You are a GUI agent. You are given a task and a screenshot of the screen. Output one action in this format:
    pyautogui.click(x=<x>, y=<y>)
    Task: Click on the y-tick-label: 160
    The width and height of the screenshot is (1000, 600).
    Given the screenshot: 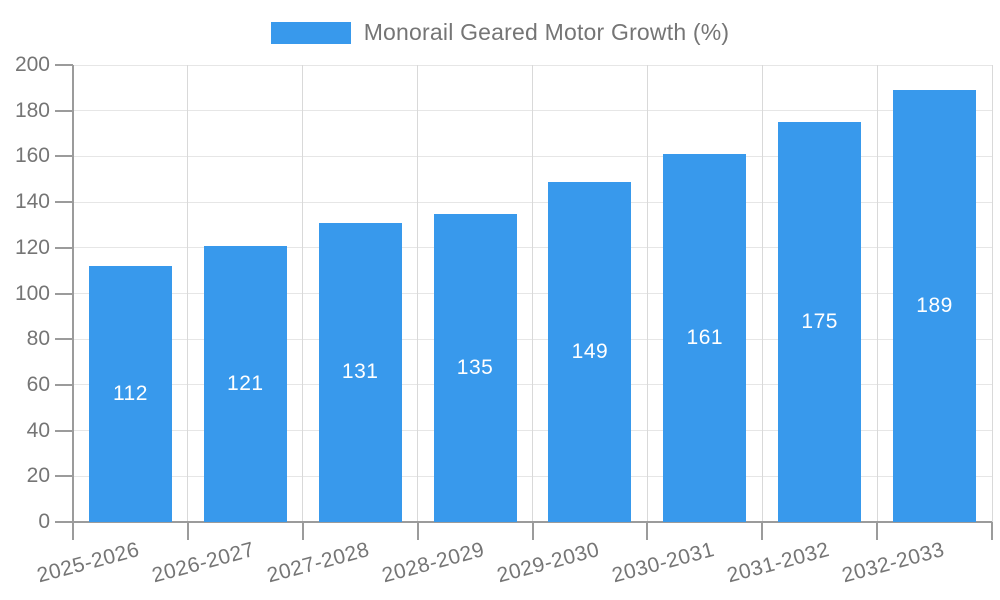 What is the action you would take?
    pyautogui.click(x=32, y=156)
    